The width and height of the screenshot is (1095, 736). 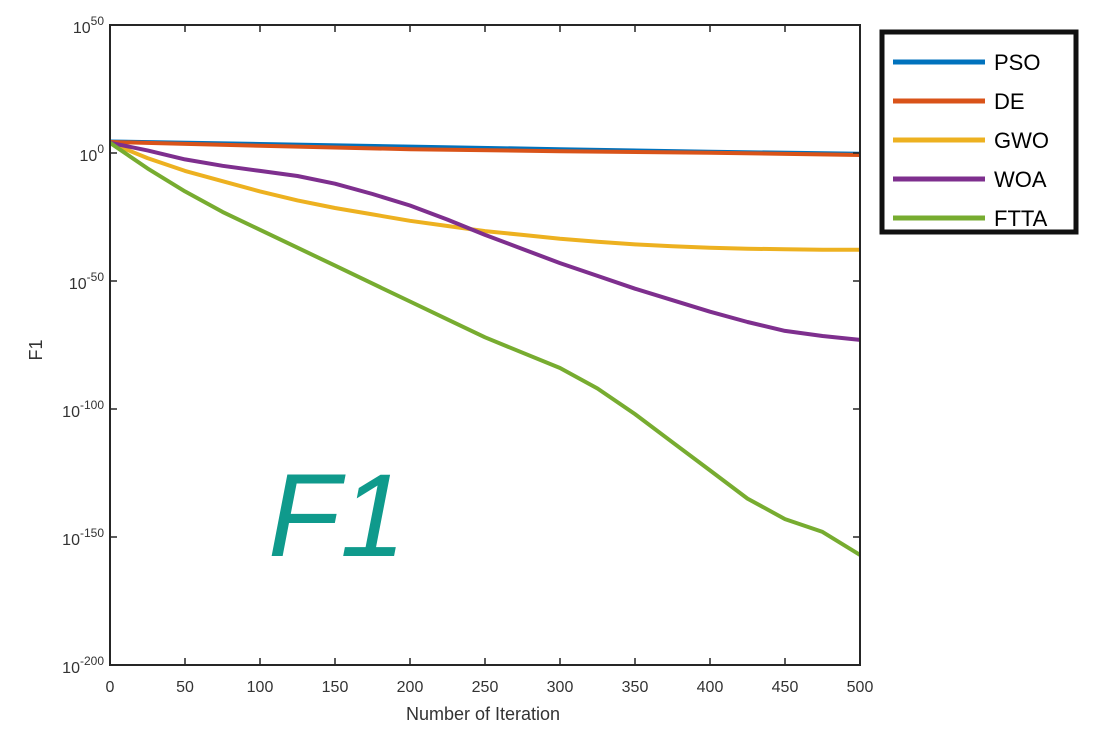 What do you see at coordinates (485, 148) in the screenshot?
I see `series-line-de` at bounding box center [485, 148].